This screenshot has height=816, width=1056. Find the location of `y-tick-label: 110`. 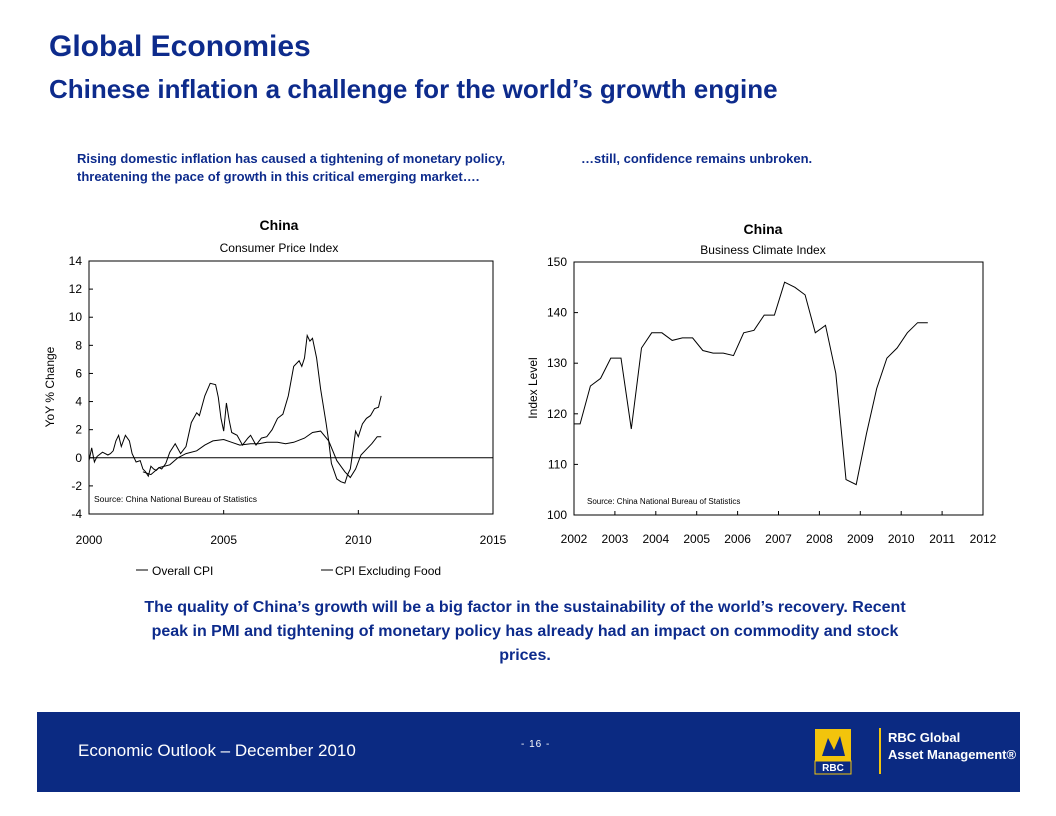

y-tick-label: 110 is located at coordinates (557, 464).